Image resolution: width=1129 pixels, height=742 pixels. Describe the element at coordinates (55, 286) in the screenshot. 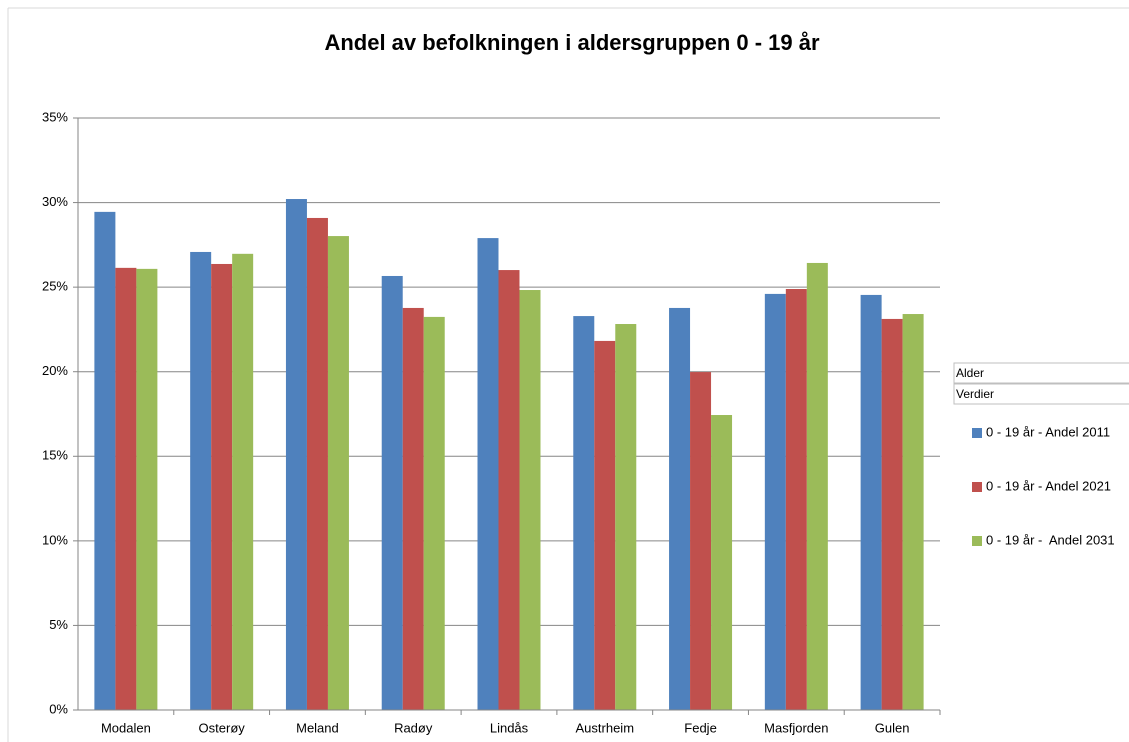

I see `y-tick-label: 25%` at that location.